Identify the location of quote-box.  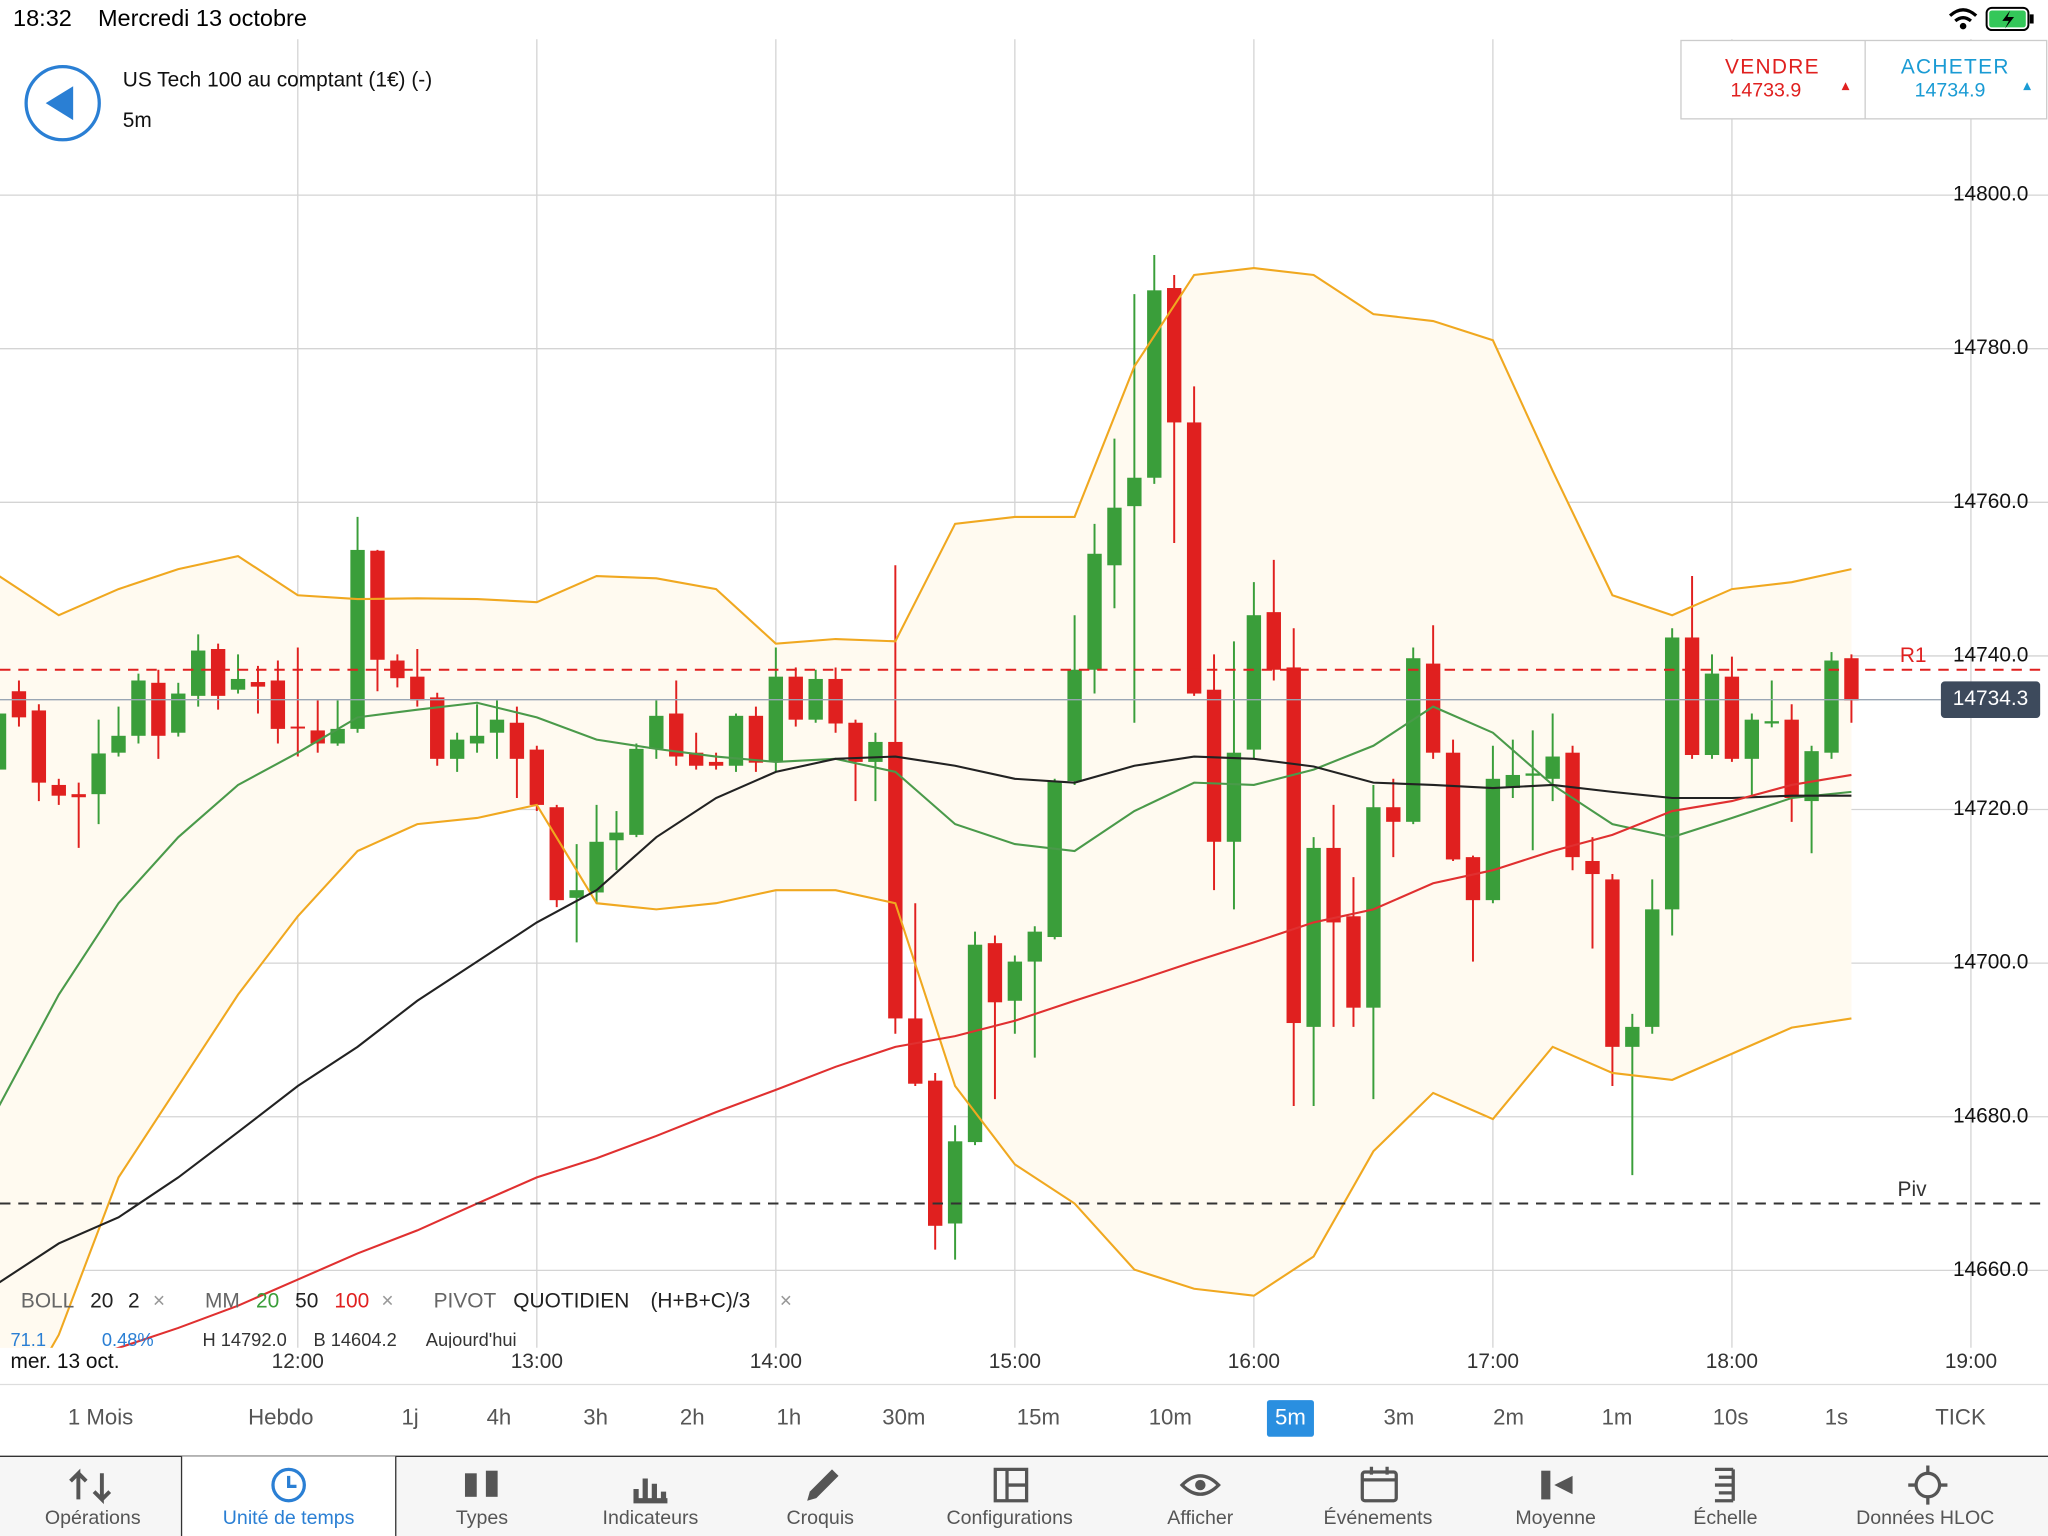
(1864, 79).